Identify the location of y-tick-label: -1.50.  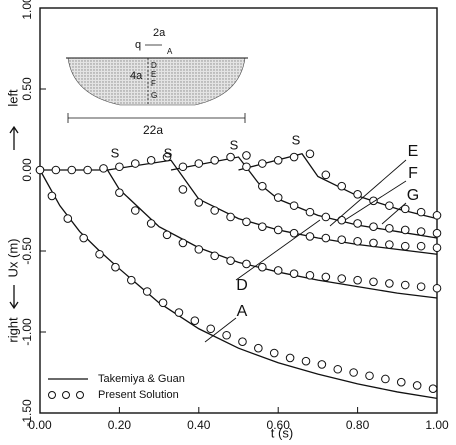
(27, 413).